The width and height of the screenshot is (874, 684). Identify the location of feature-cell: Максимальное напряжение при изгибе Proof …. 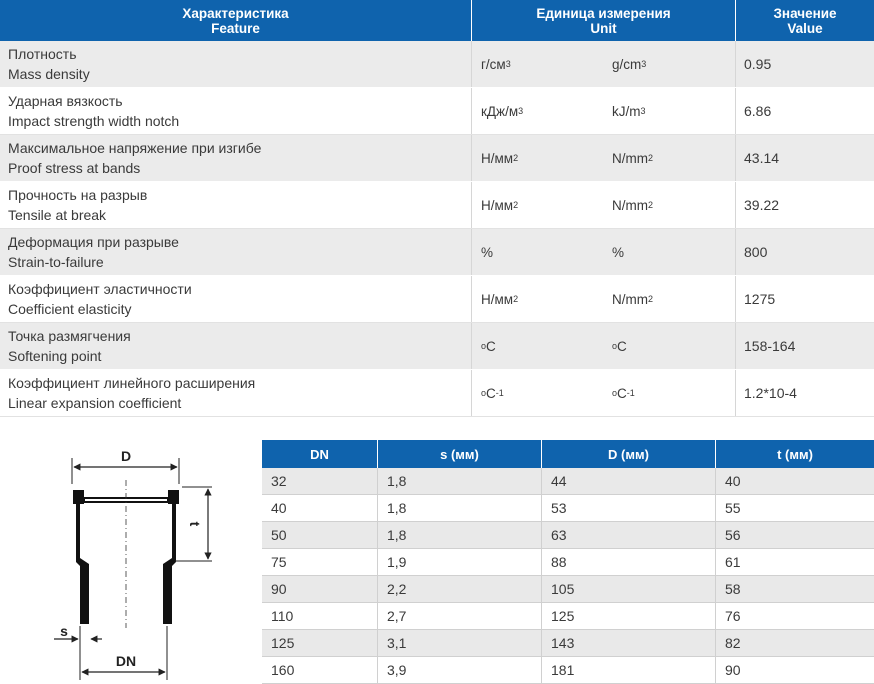
(235, 158).